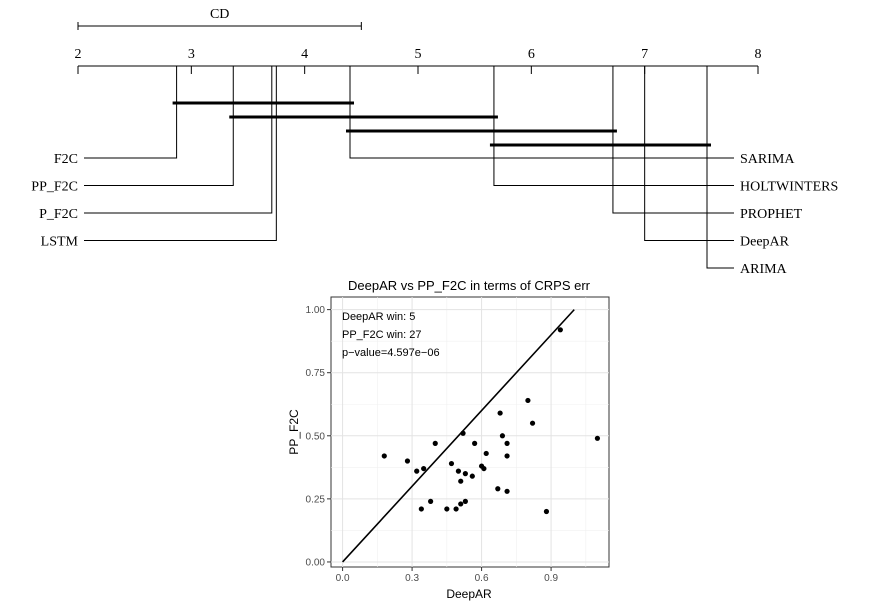  What do you see at coordinates (219, 14) in the screenshot?
I see `cd-label: CD` at bounding box center [219, 14].